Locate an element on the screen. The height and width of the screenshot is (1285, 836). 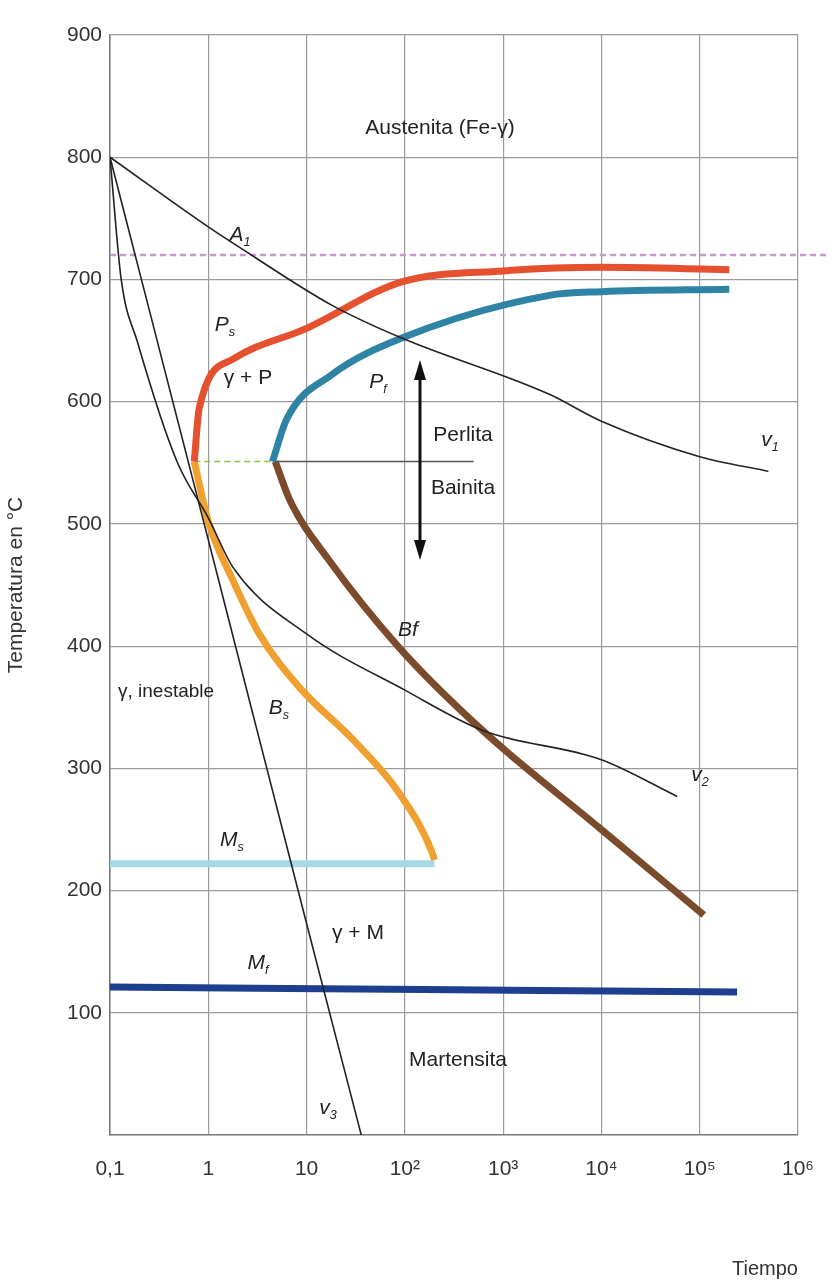
annotation: γ, inestable is located at coordinates (166, 691).